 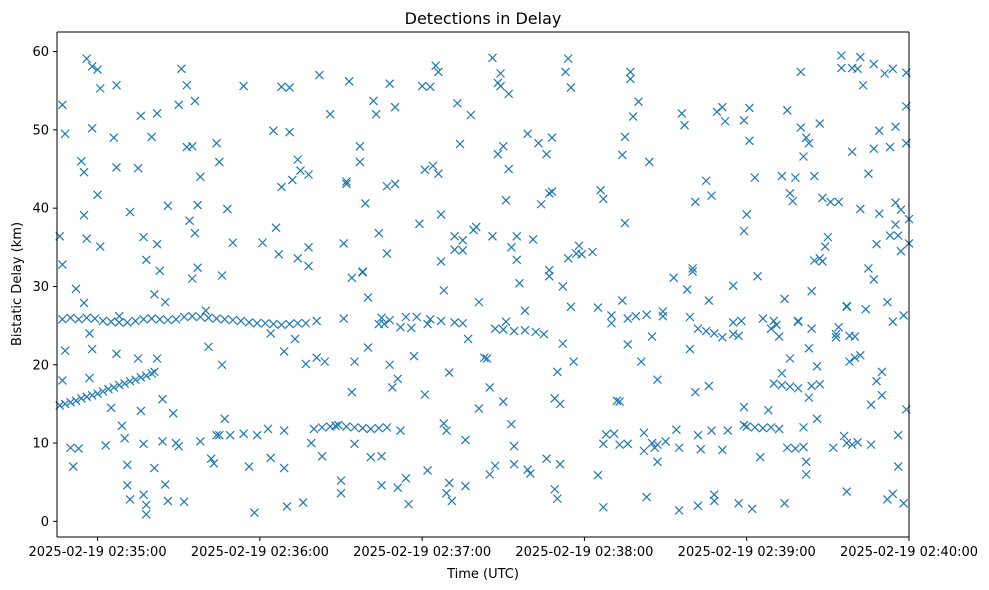 What do you see at coordinates (482, 574) in the screenshot?
I see `x-axis-label: Time (UTC)` at bounding box center [482, 574].